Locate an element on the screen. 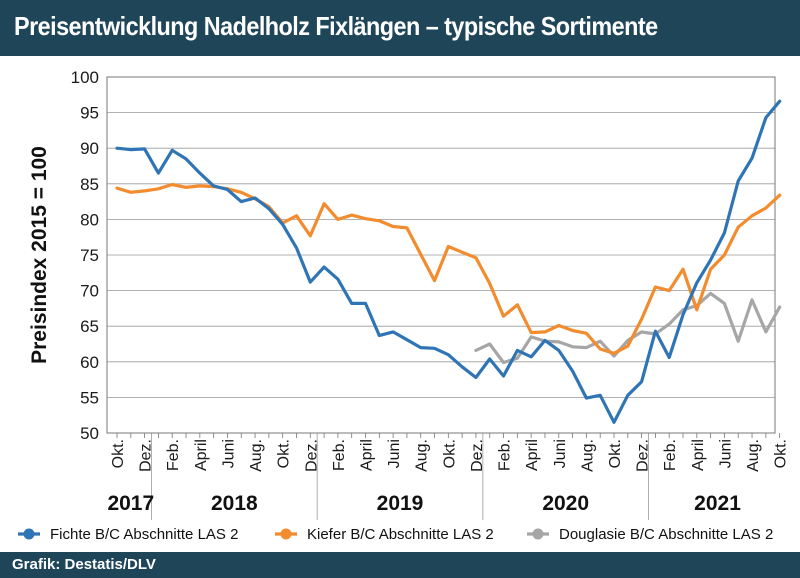 The height and width of the screenshot is (578, 800). y-axis-ticks: 50 55 60 65 70 75 80 85 90 95 100 is located at coordinates (85, 255).